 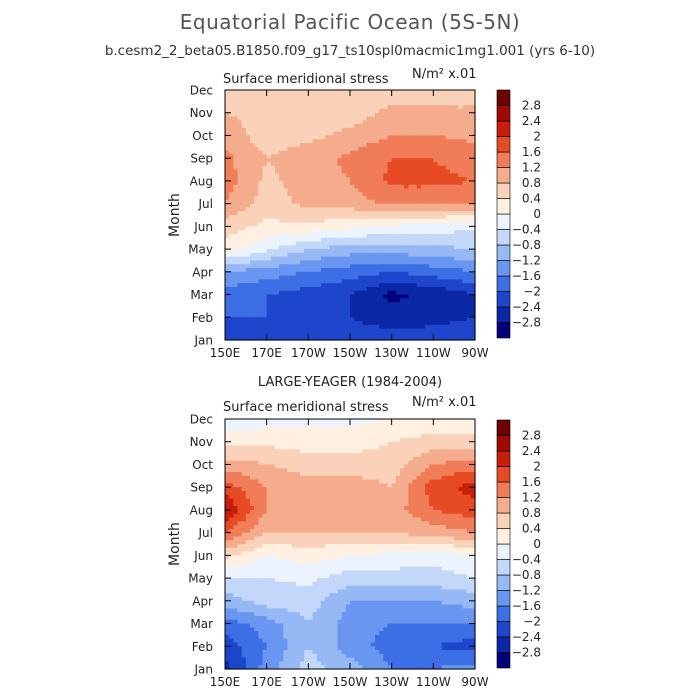 I want to click on colorbar-label: 2, so click(x=537, y=137).